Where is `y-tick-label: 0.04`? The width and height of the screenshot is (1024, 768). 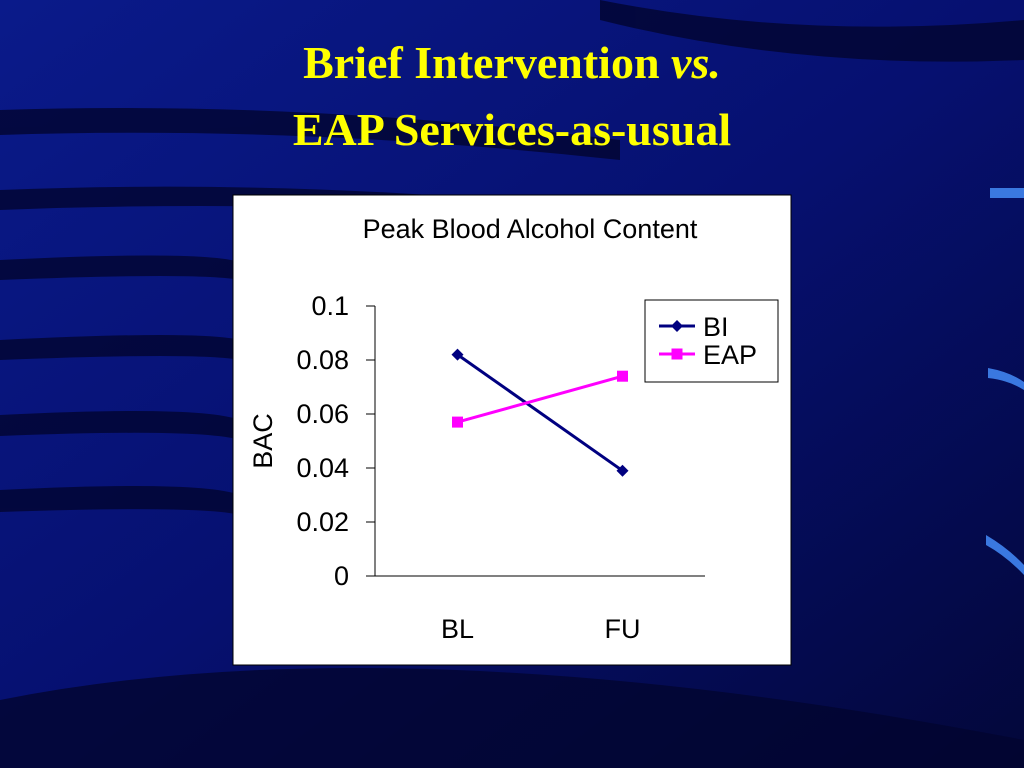
y-tick-label: 0.04 is located at coordinates (322, 468).